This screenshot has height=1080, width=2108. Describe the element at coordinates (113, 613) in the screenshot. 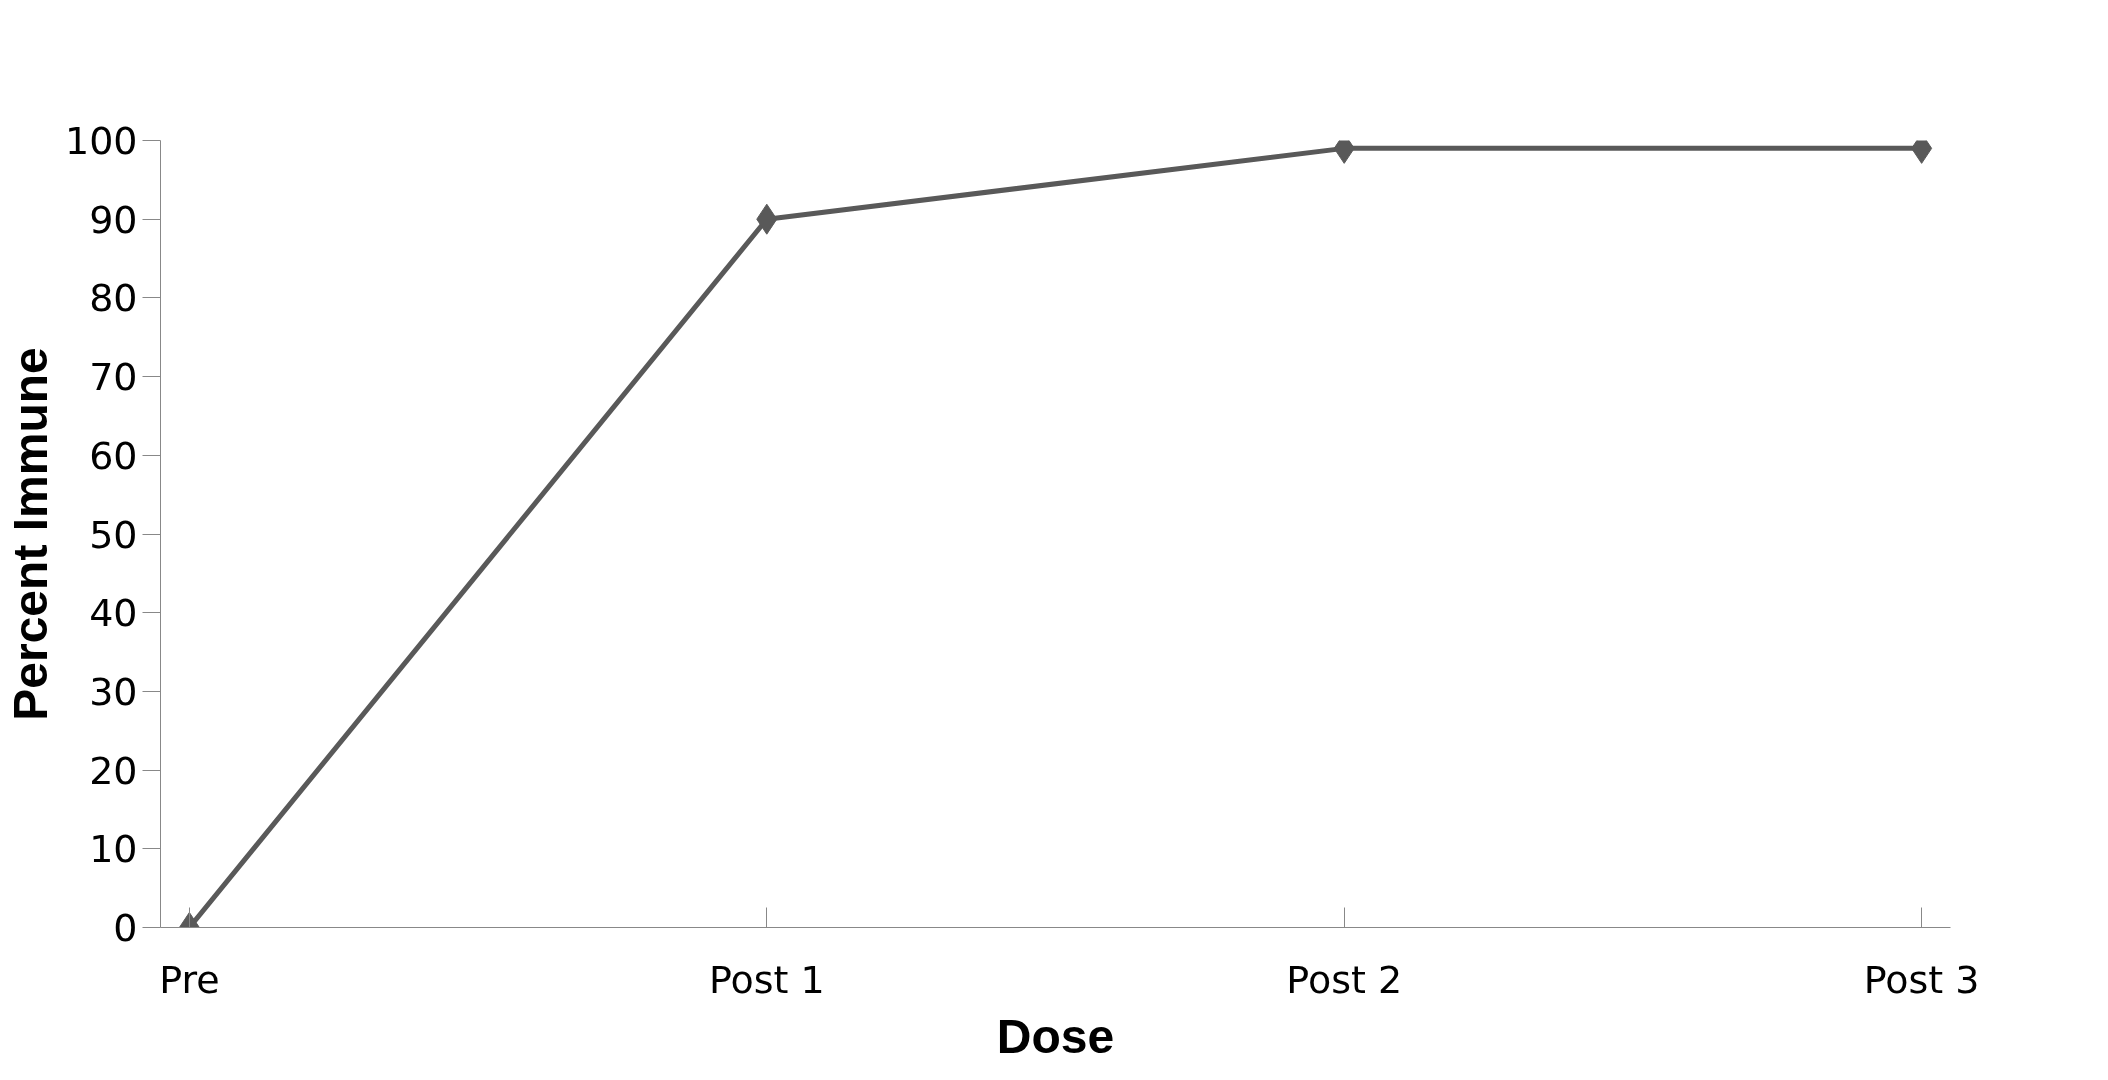

I see `y-tick-label: 40` at that location.